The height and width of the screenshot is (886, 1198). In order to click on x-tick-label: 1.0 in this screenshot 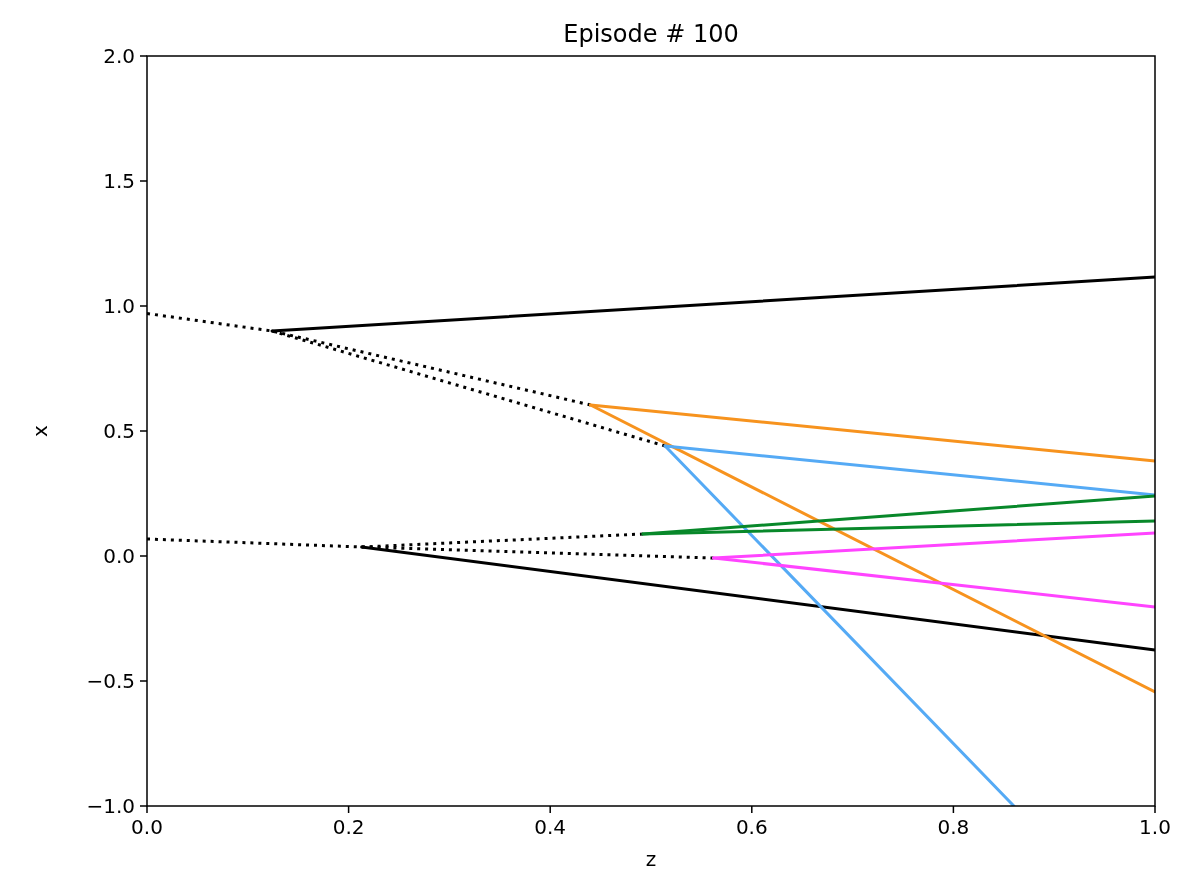, I will do `click(1155, 827)`.